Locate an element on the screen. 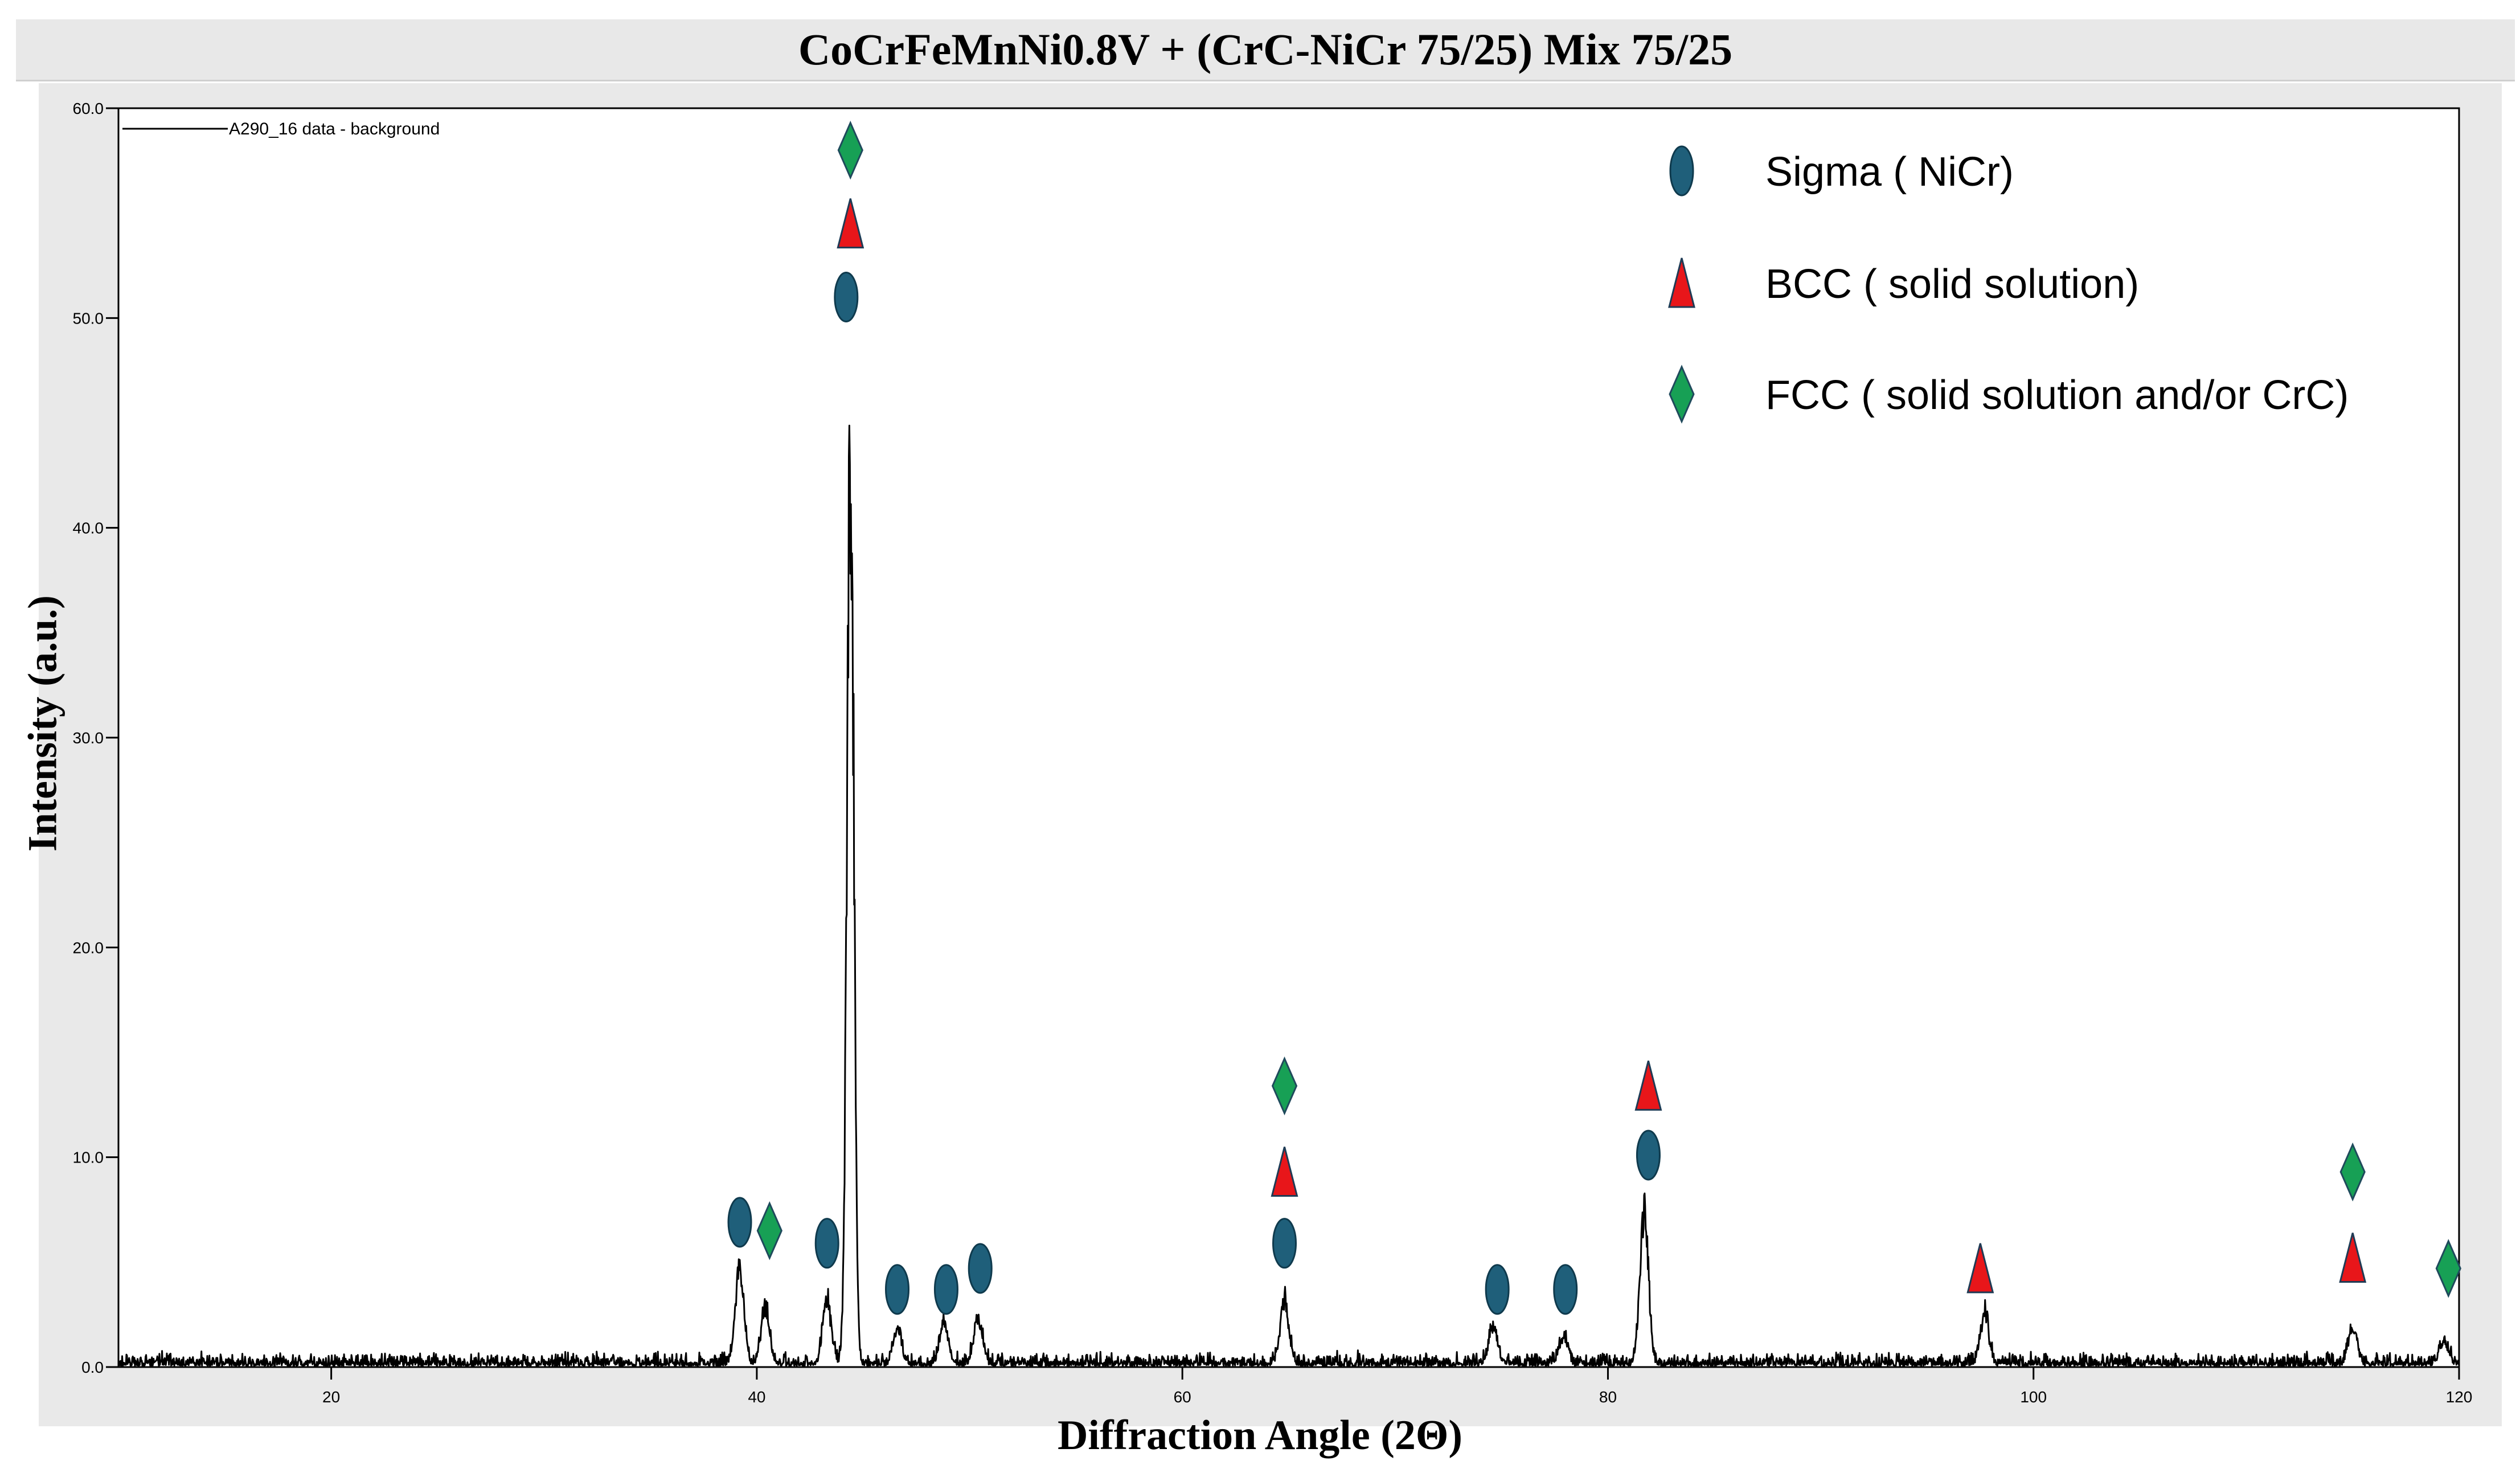  x-tick-label: 20 is located at coordinates (331, 1397).